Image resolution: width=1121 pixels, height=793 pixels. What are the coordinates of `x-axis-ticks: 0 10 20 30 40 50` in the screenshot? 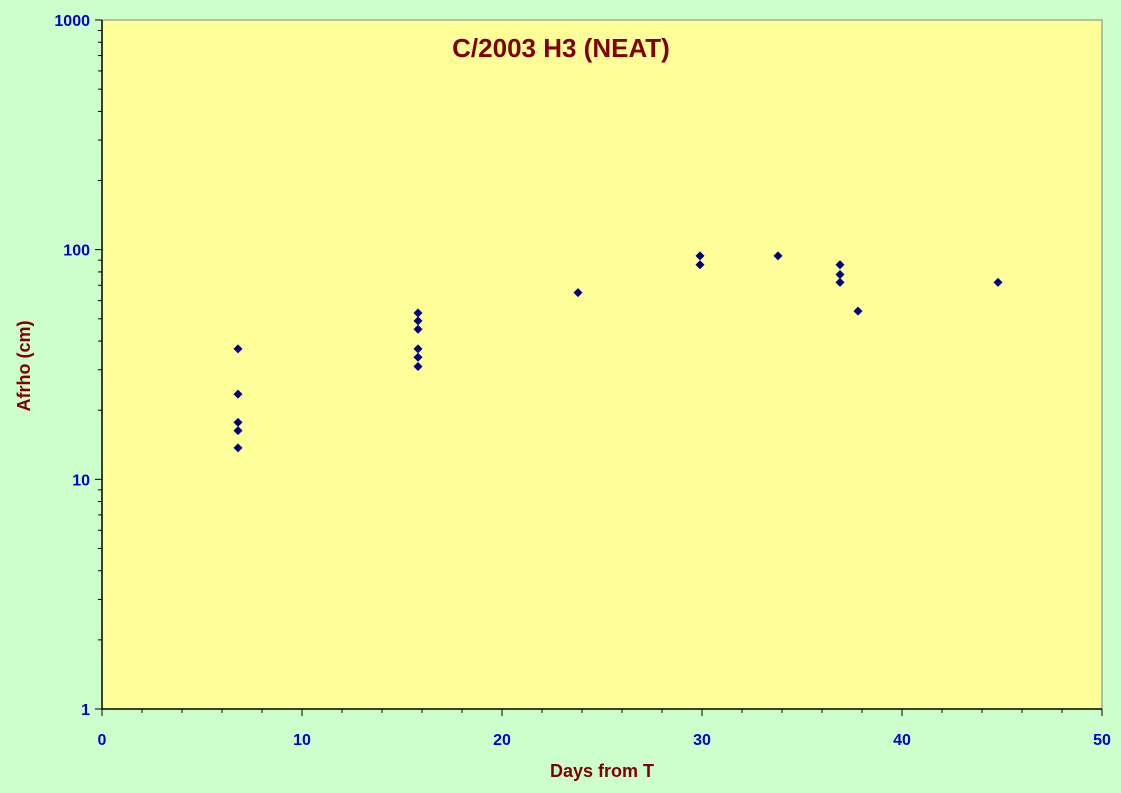 It's located at (604, 729).